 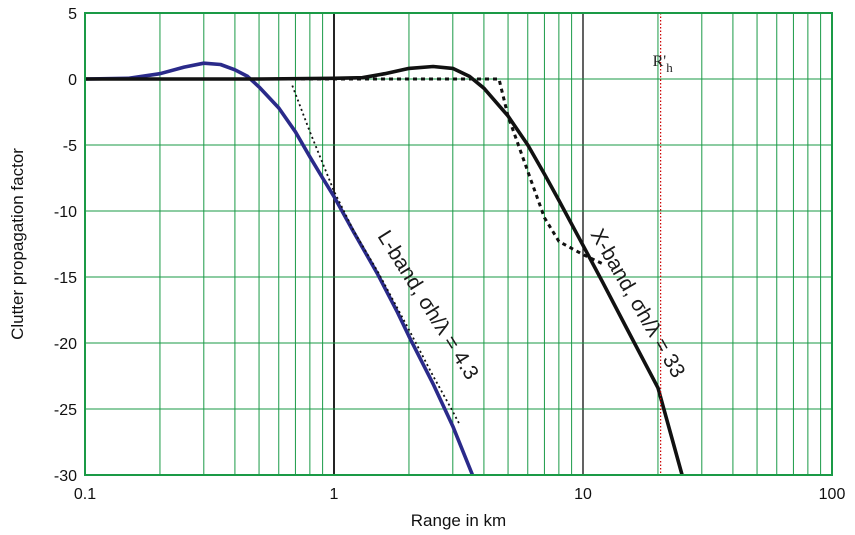 I want to click on y-tick-label: -25, so click(x=65, y=410).